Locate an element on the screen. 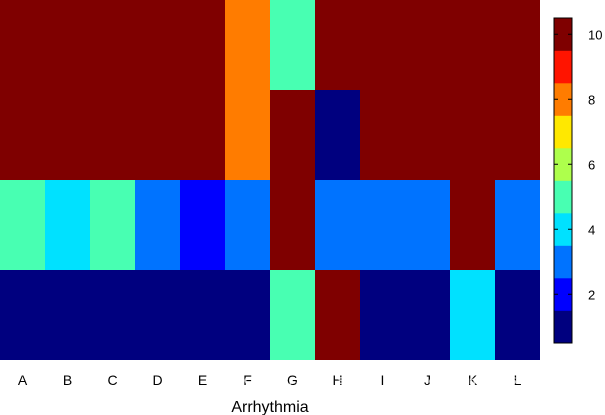  x-tick-labels: A B C D E F G H I J K L is located at coordinates (270, 380).